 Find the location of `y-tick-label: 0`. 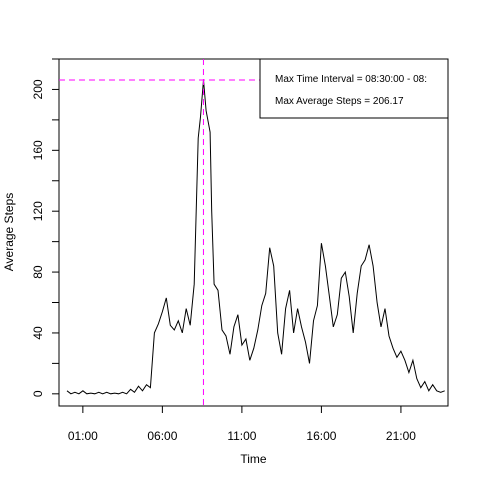

y-tick-label: 0 is located at coordinates (38, 393).